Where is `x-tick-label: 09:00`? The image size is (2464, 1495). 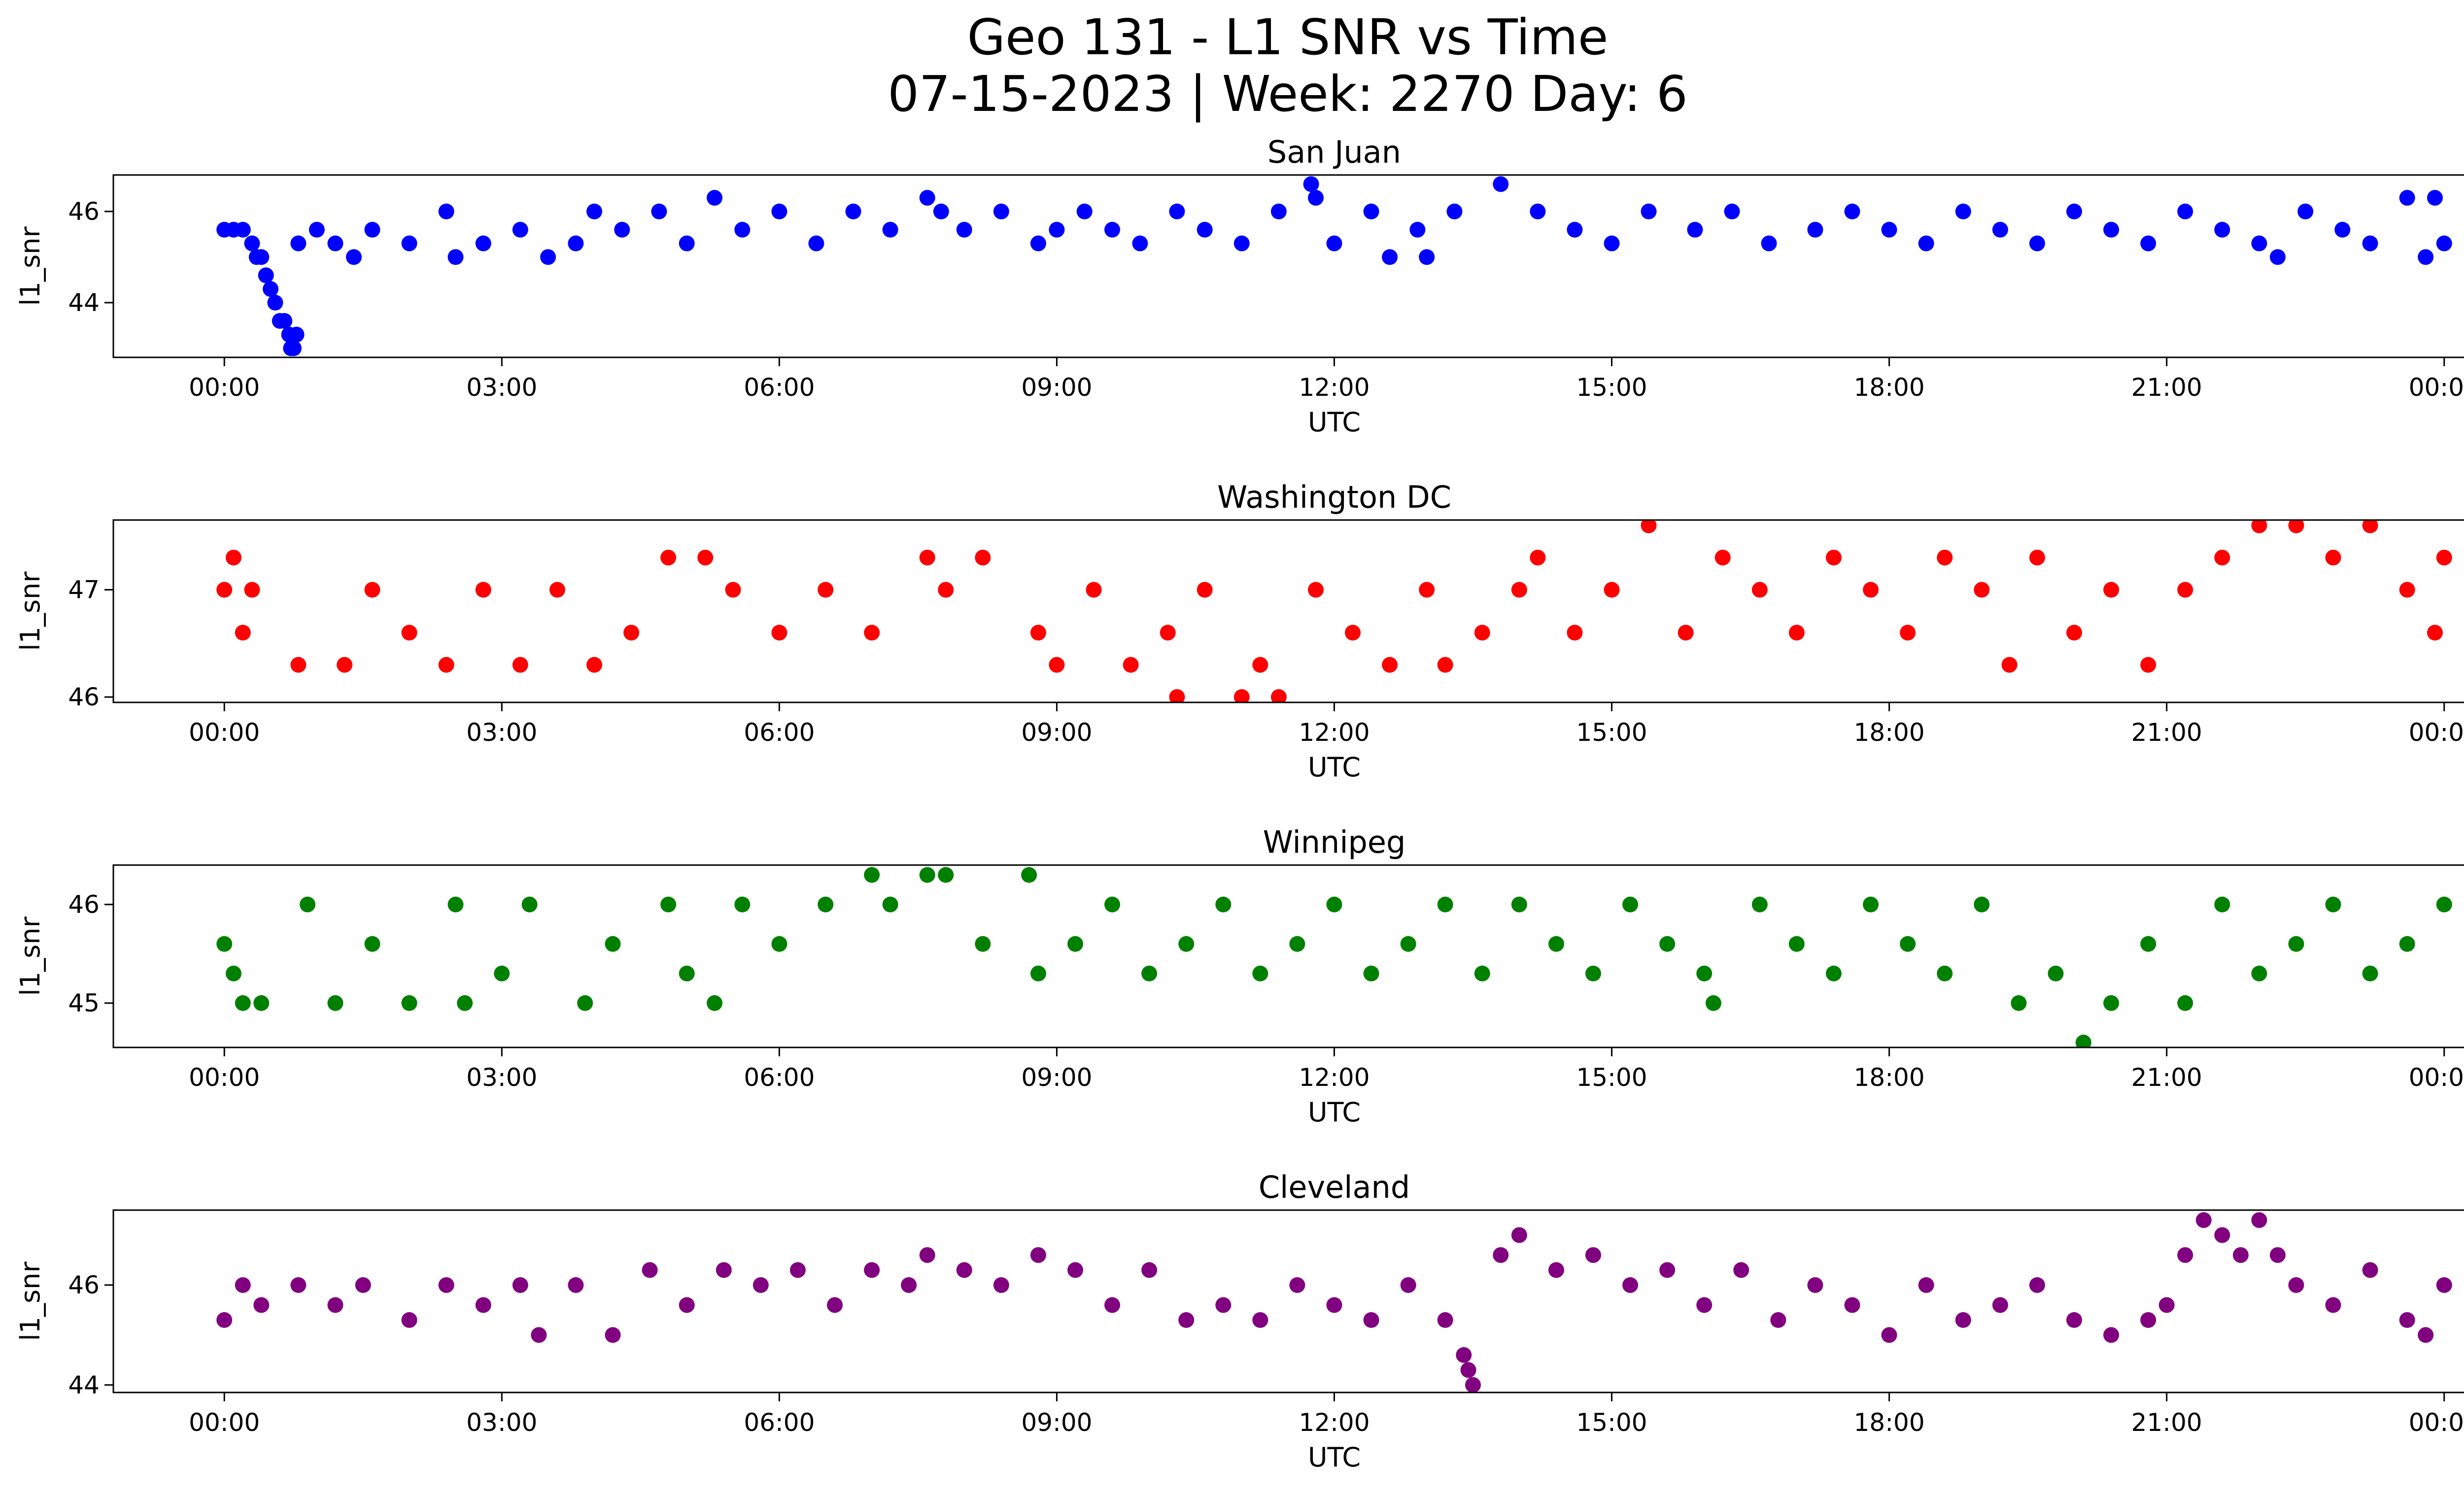
x-tick-label: 09:00 is located at coordinates (1056, 387).